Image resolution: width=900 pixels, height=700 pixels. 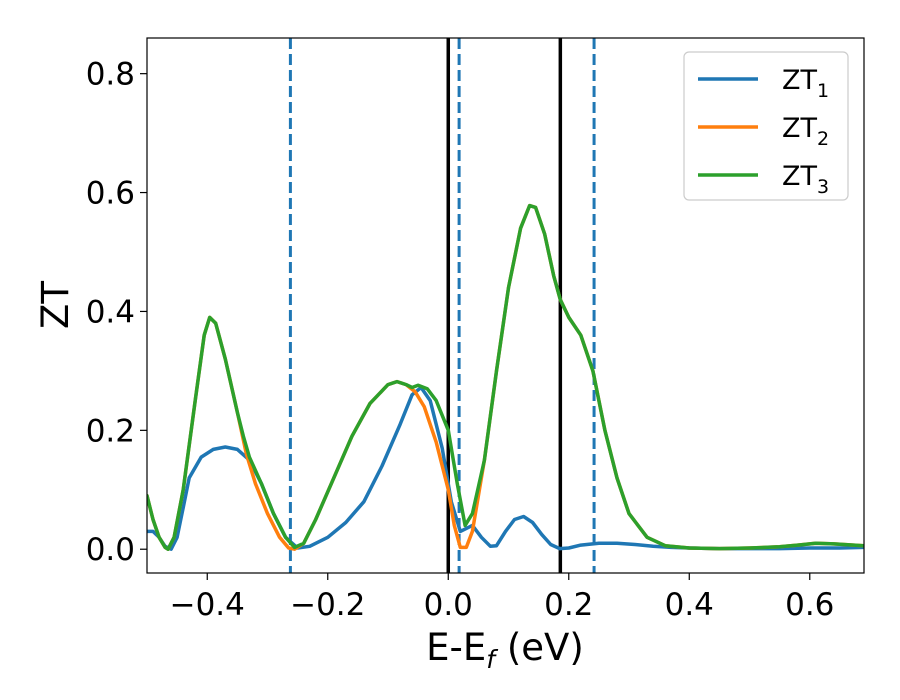 What do you see at coordinates (110, 550) in the screenshot?
I see `y-tick-label: 0.0` at bounding box center [110, 550].